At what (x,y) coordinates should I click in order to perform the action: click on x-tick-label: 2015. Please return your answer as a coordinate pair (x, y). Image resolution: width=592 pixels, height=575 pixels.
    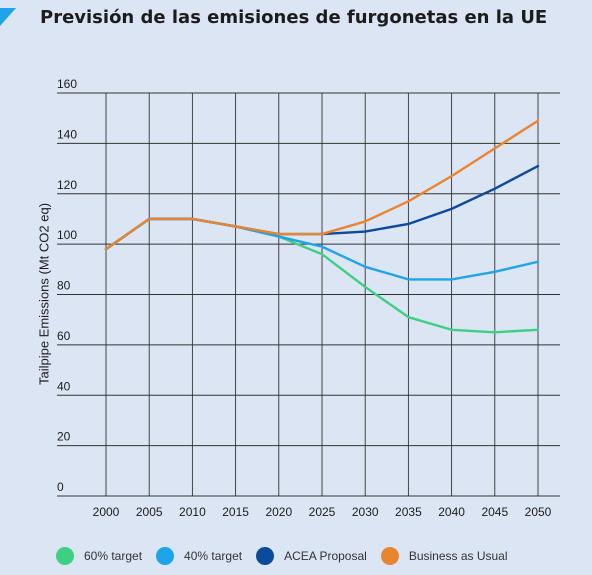
    Looking at the image, I should click on (235, 512).